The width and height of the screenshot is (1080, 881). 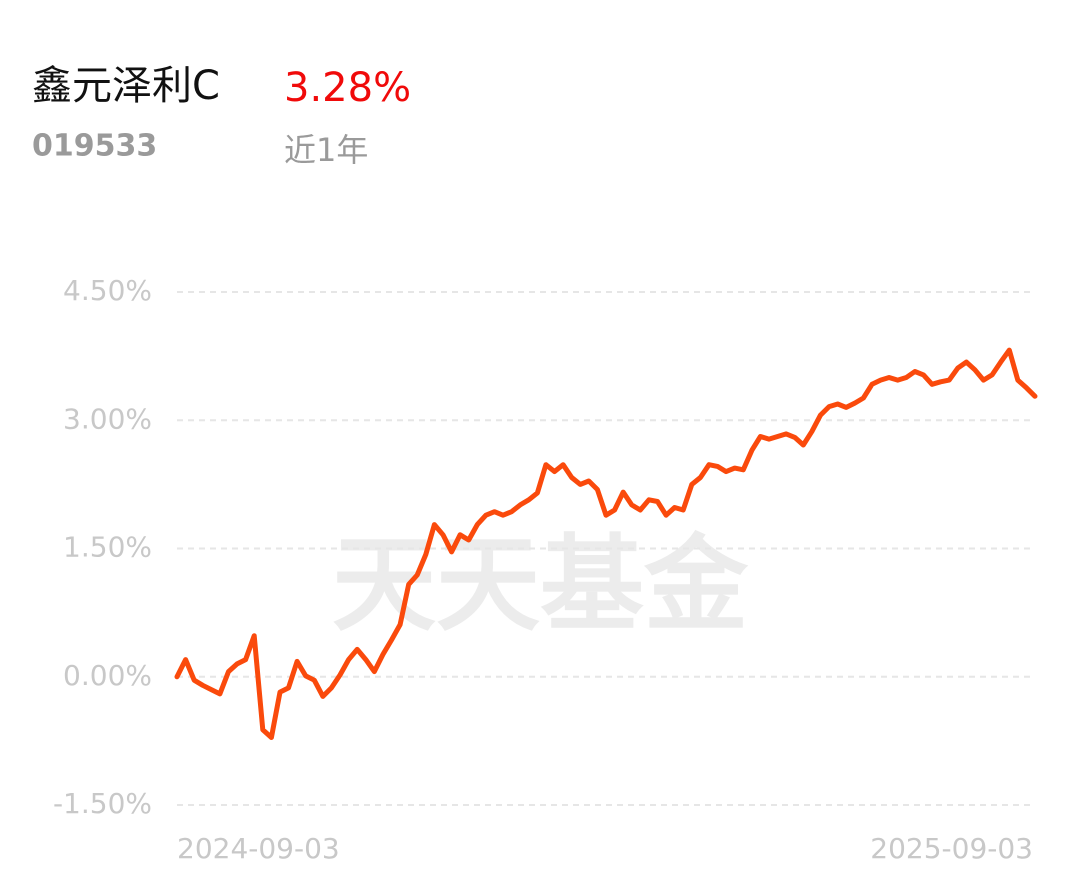 What do you see at coordinates (107, 290) in the screenshot?
I see `y-tick-label: 4.50%` at bounding box center [107, 290].